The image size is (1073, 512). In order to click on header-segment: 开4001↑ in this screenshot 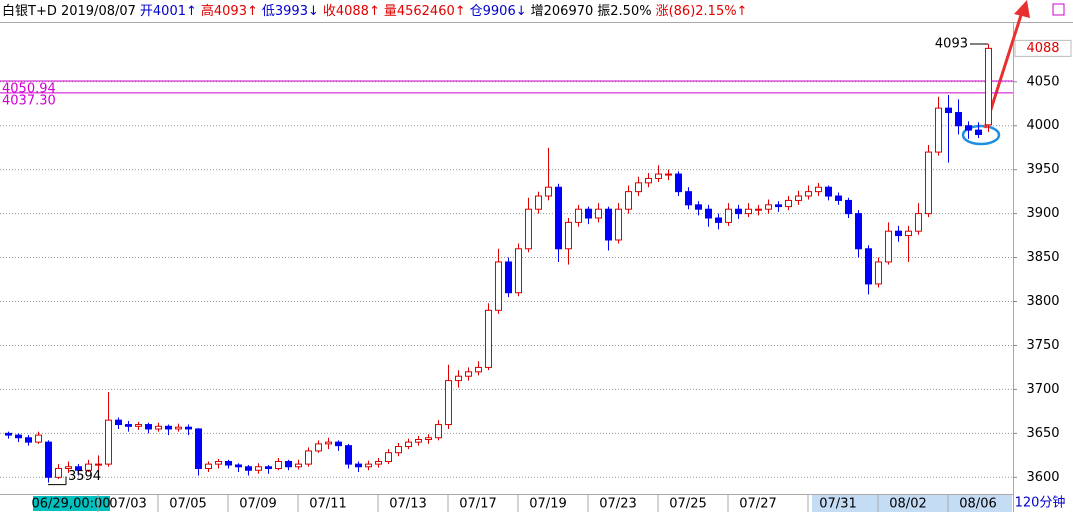, I will do `click(168, 11)`.